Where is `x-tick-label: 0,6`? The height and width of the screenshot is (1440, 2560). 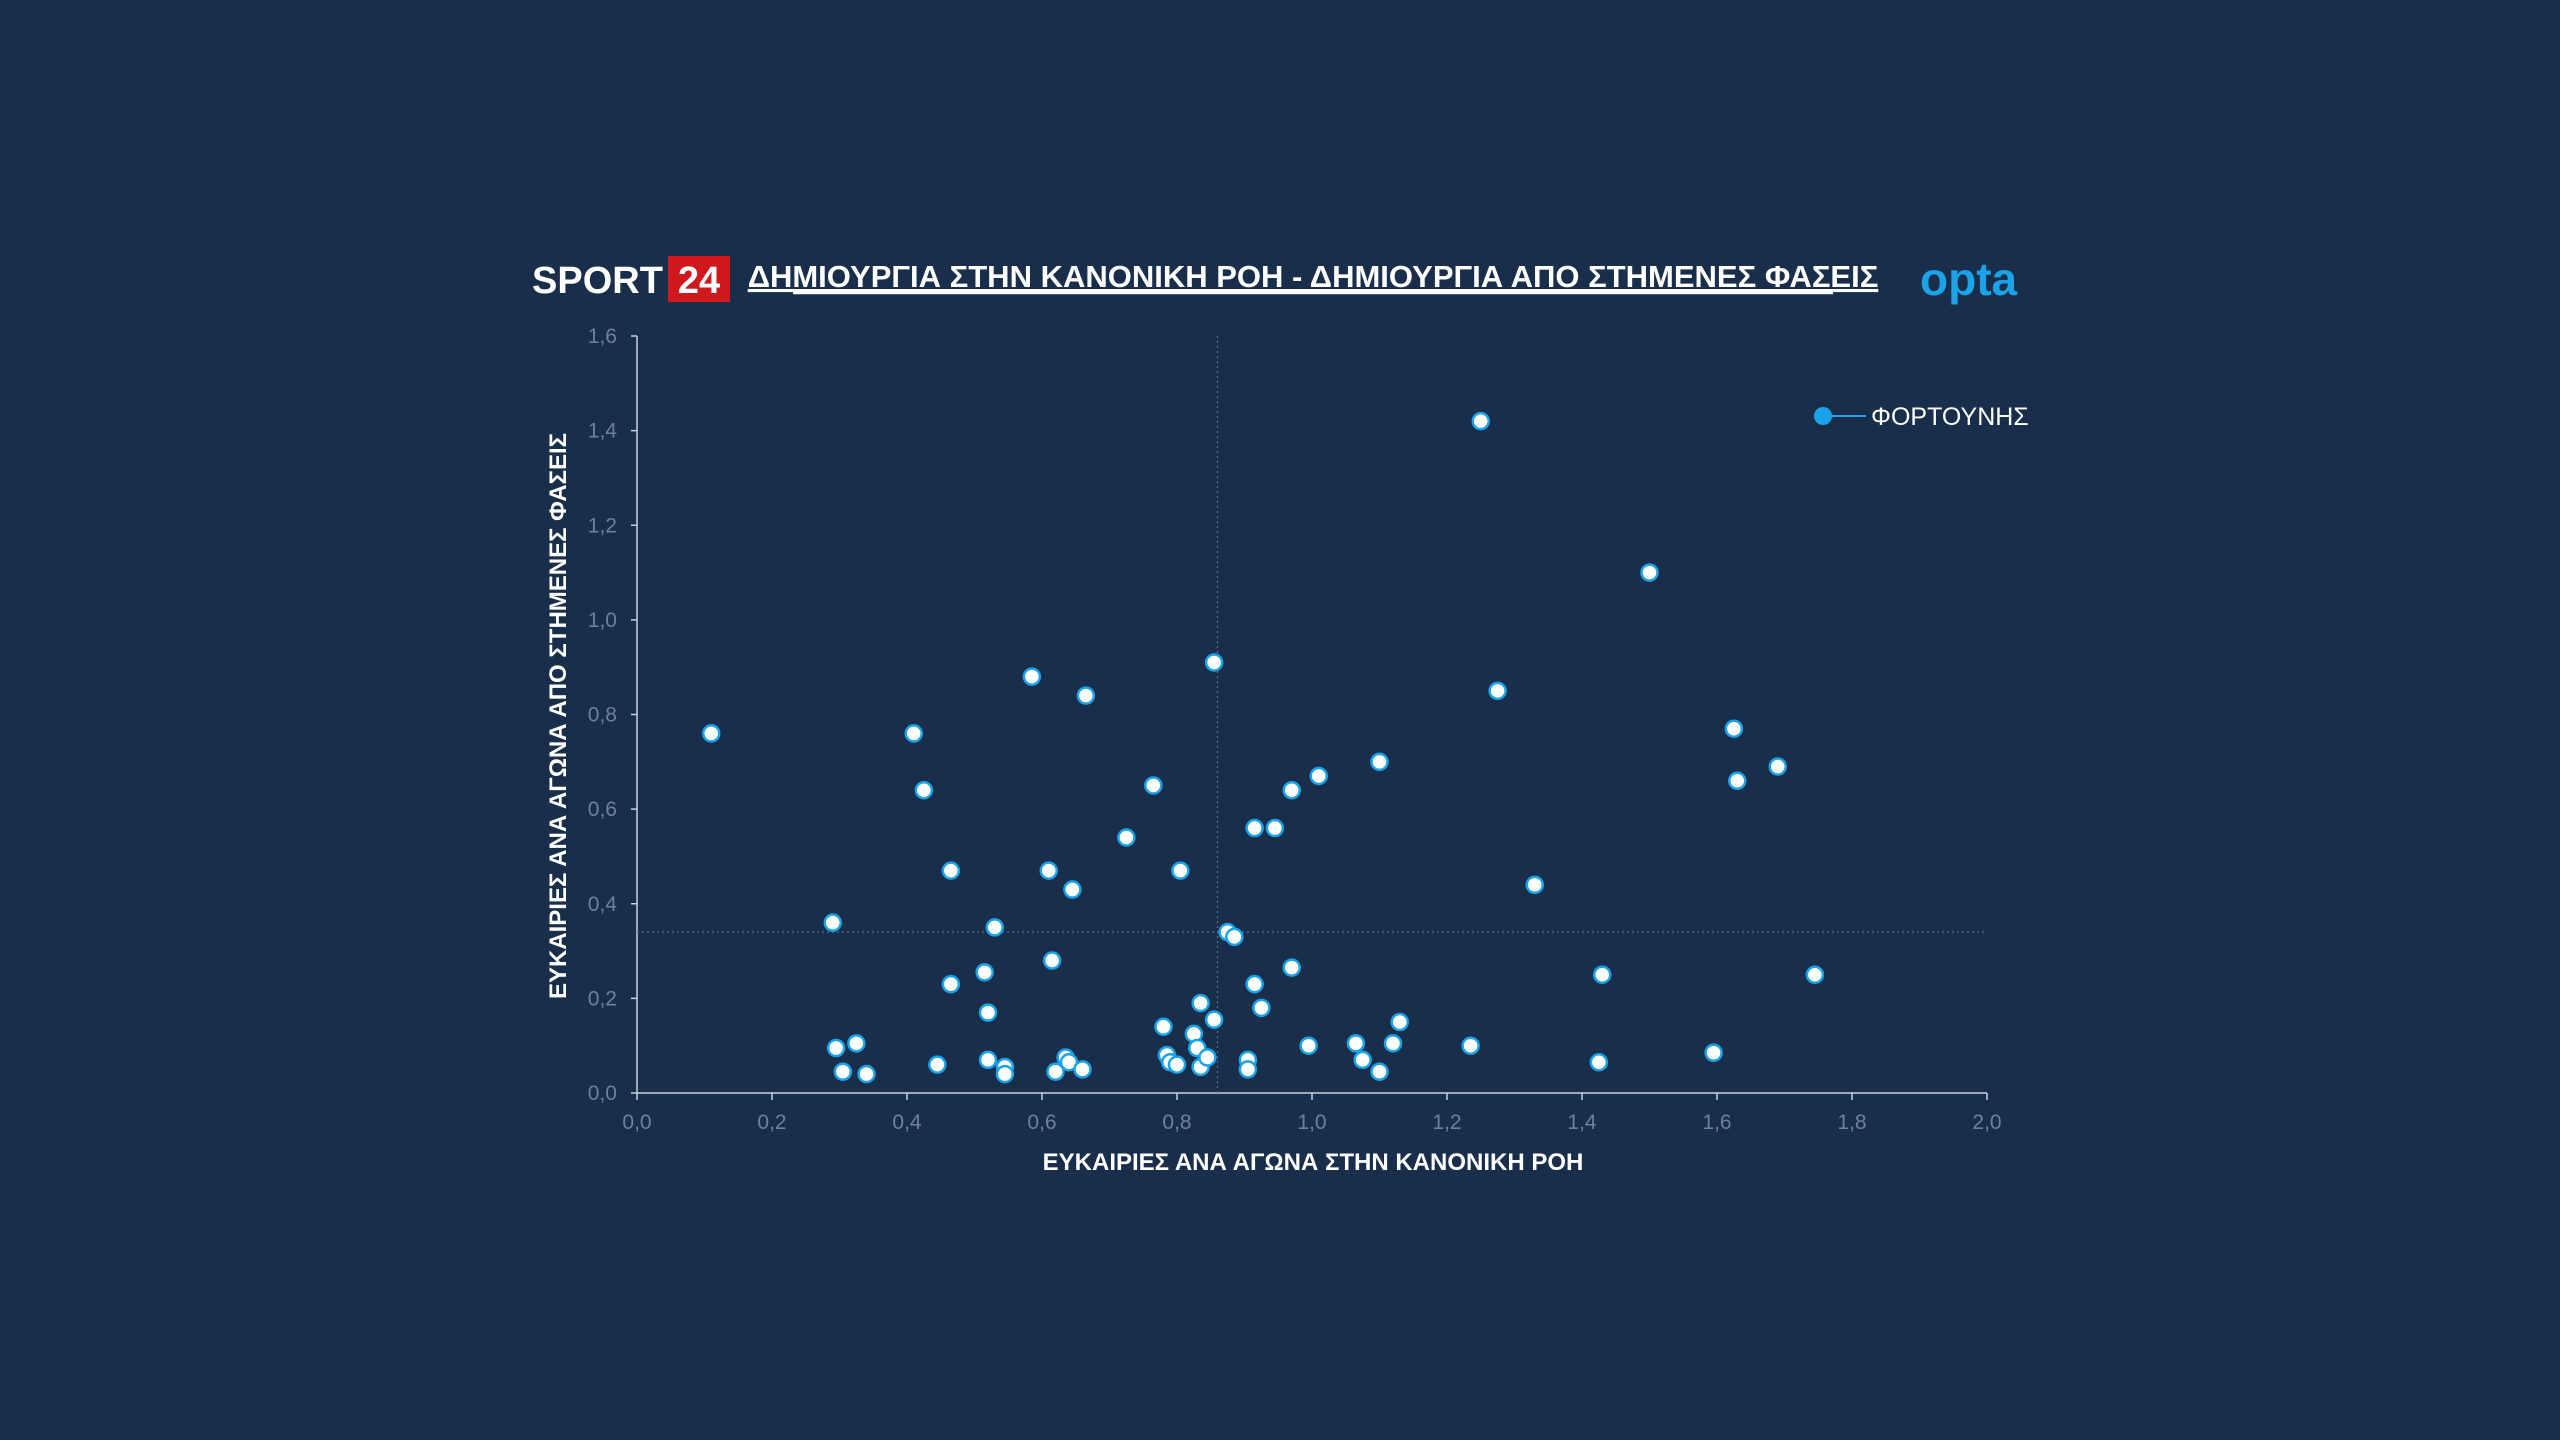 x-tick-label: 0,6 is located at coordinates (1041, 1122).